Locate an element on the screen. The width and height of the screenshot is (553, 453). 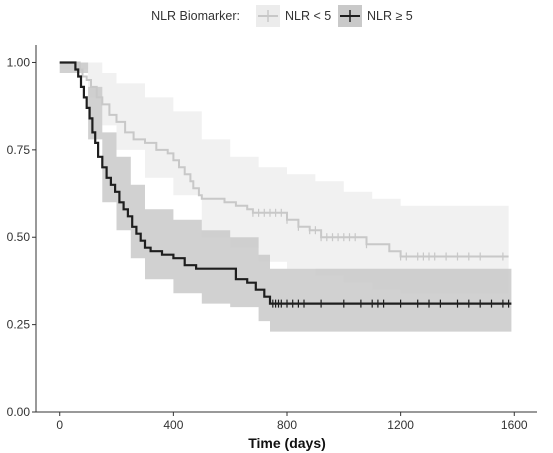
y-tick-label: 0.50 is located at coordinates (19, 237).